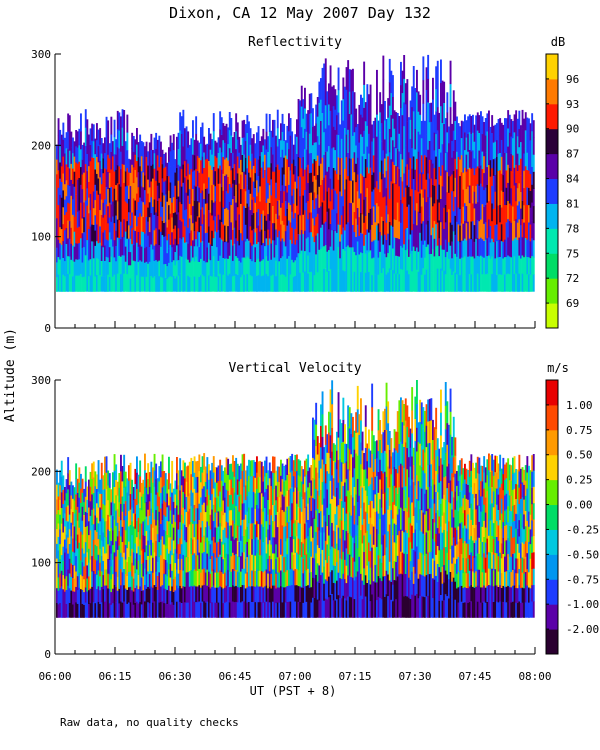  Describe the element at coordinates (114, 676) in the screenshot. I see `x-tick-label: 06:15` at that location.